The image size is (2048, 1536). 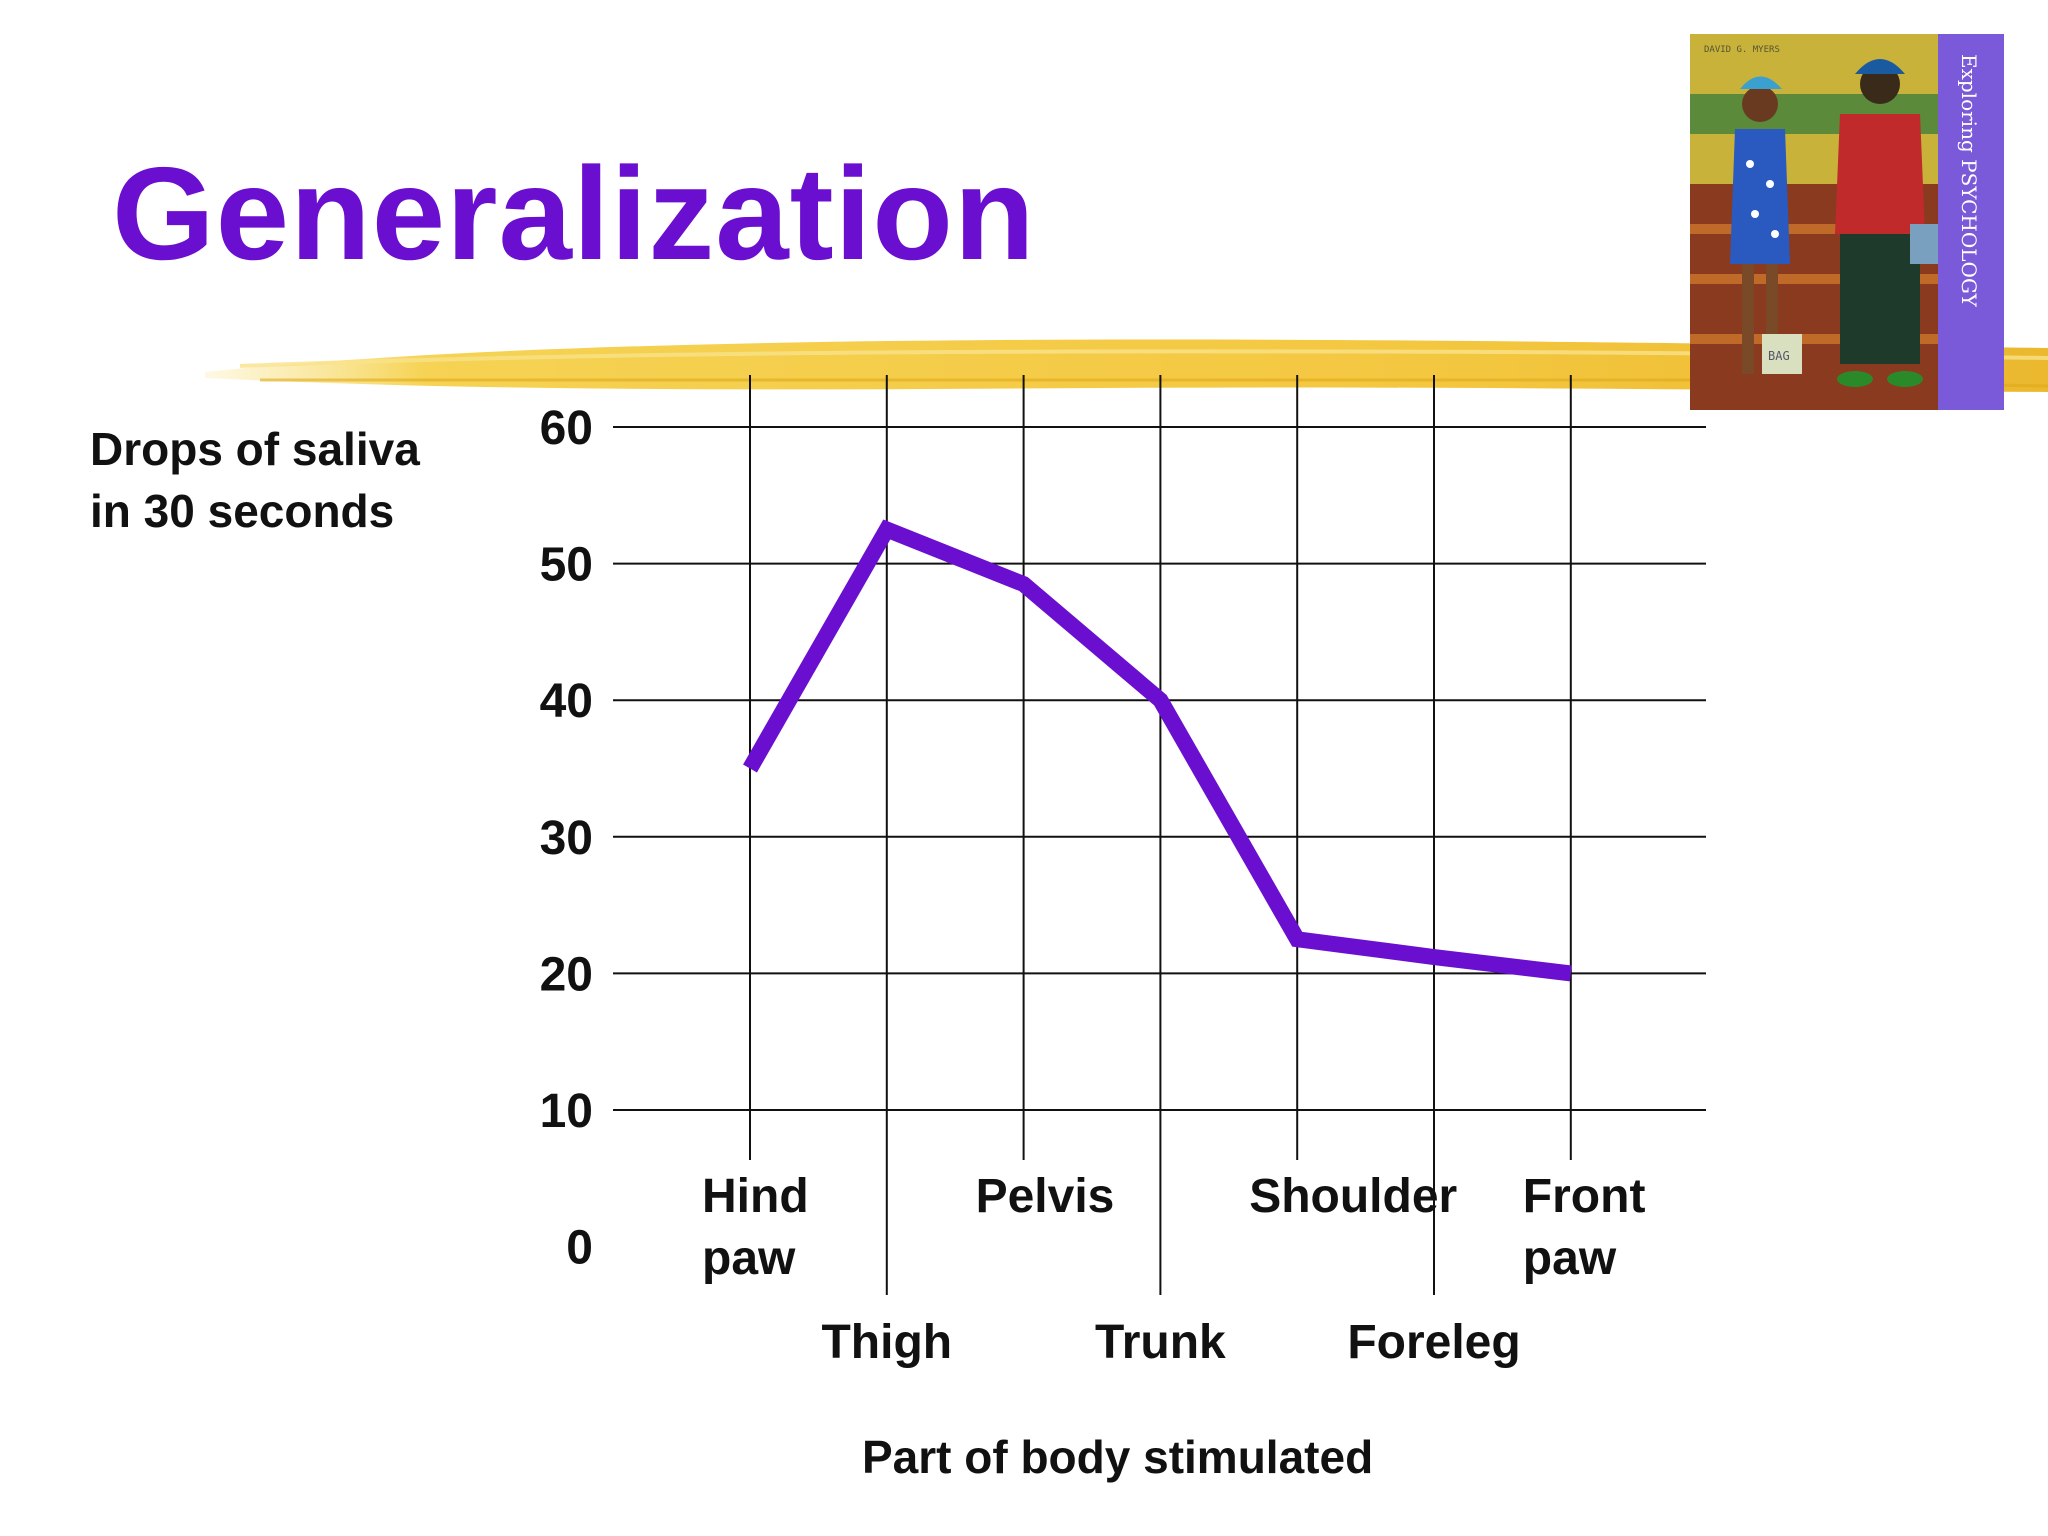 What do you see at coordinates (566, 701) in the screenshot?
I see `y-tick-label-40: 40` at bounding box center [566, 701].